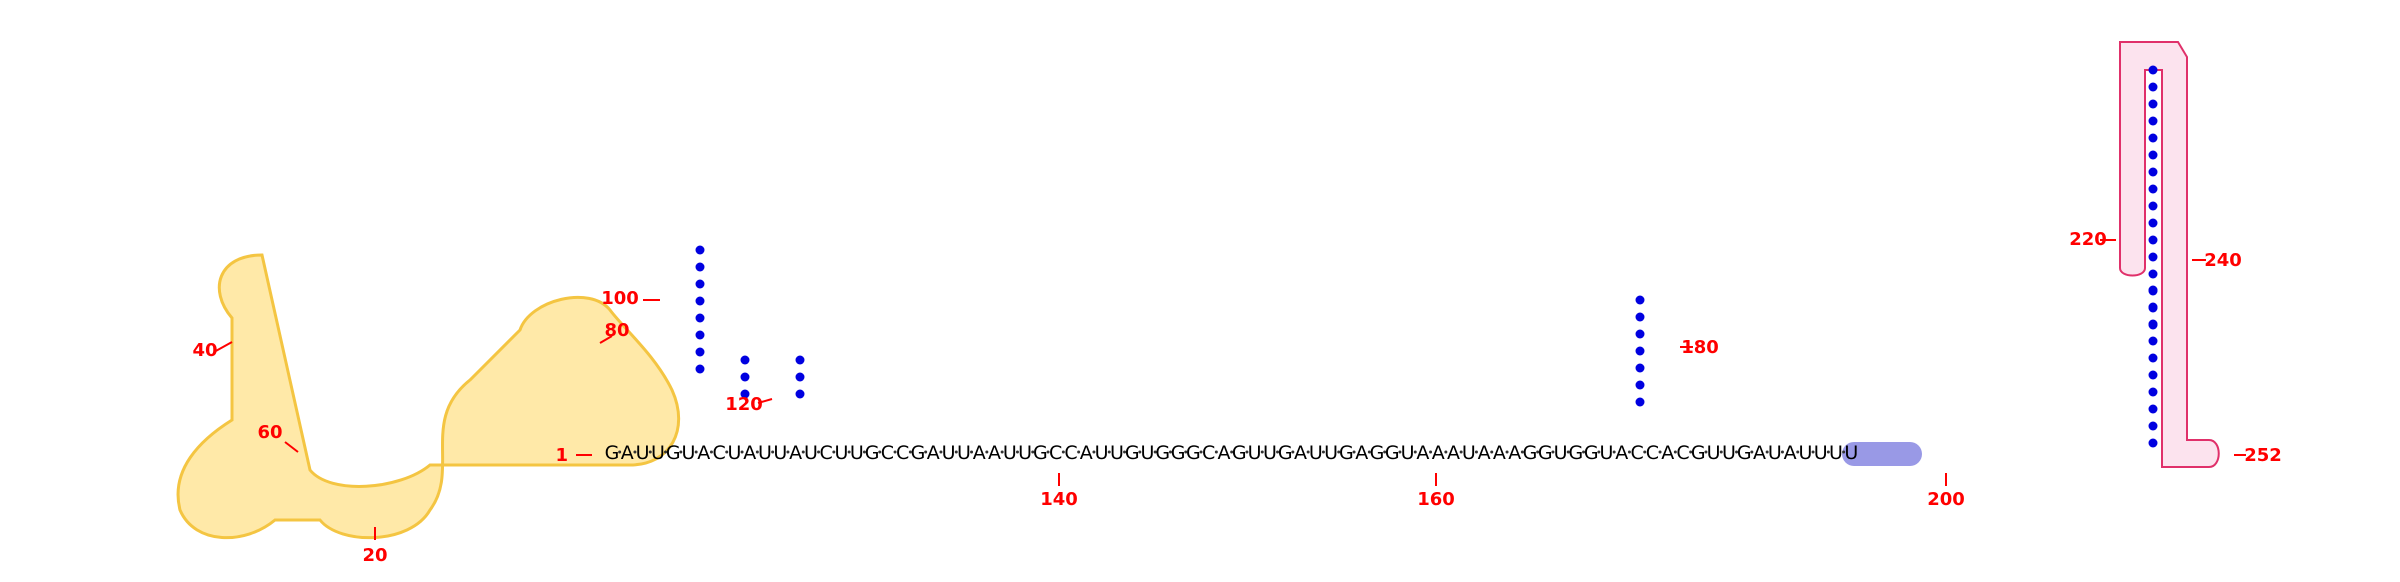 This screenshot has height=582, width=2400. I want to click on position-220: 220, so click(2088, 239).